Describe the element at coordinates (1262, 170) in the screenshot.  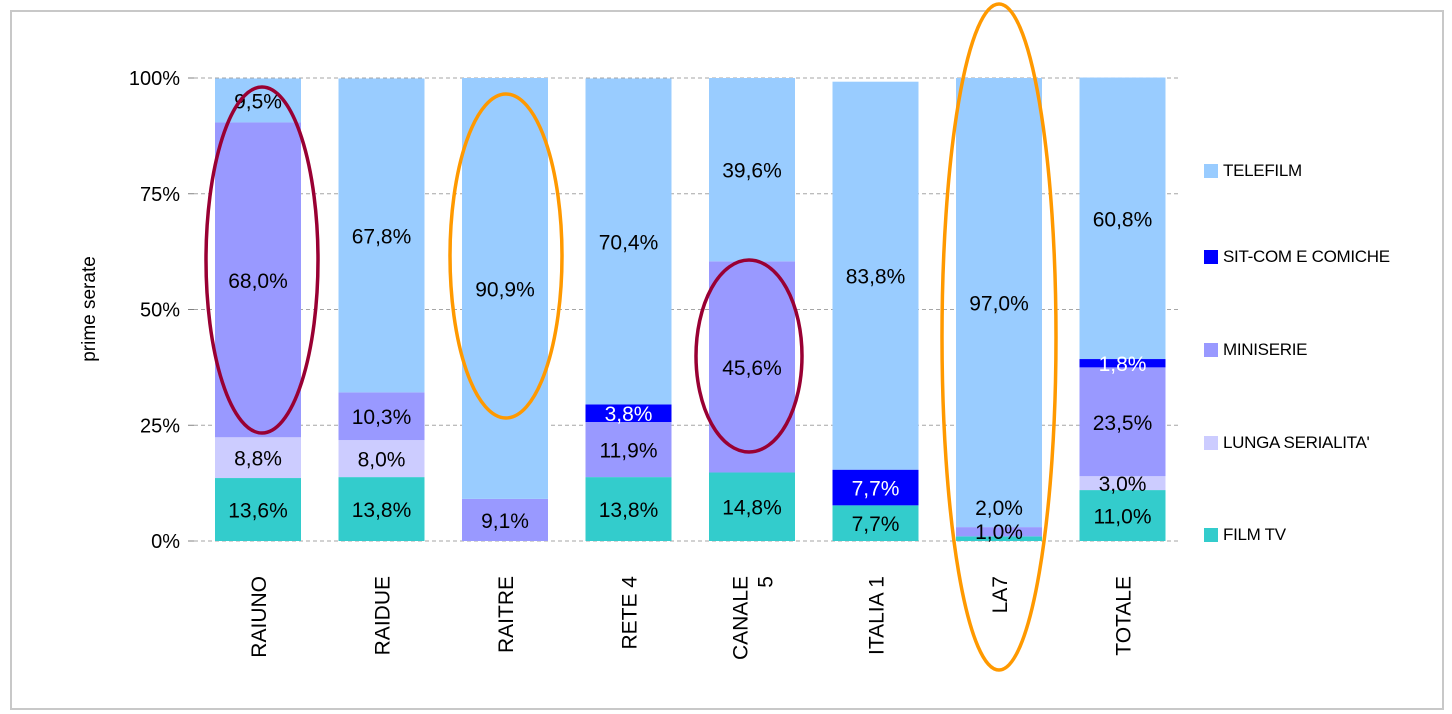
I see `legend-label: TELEFILM` at that location.